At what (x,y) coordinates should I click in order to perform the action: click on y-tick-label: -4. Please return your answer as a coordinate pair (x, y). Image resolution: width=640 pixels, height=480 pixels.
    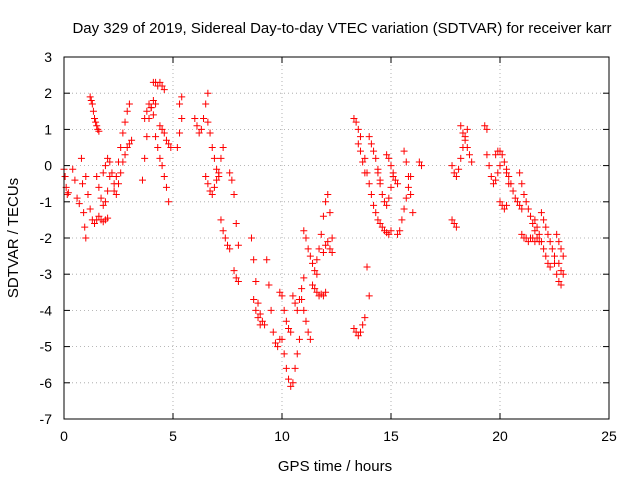
    Looking at the image, I should click on (46, 310).